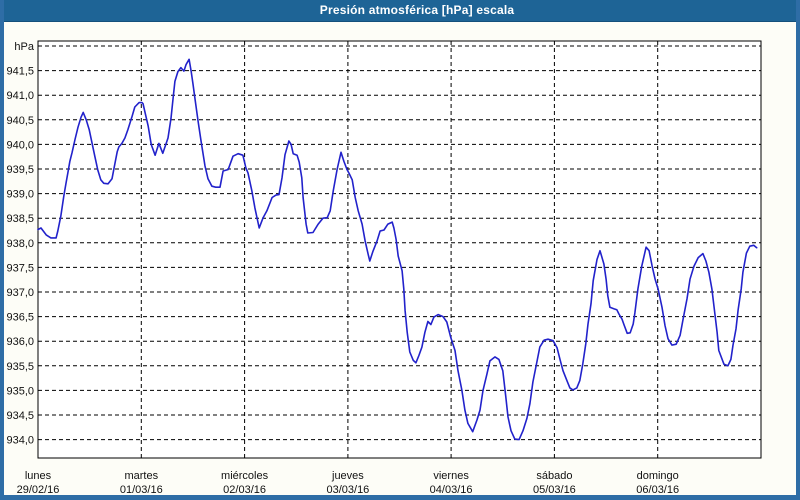  What do you see at coordinates (657, 490) in the screenshot?
I see `day-date-label: 06/03/16` at bounding box center [657, 490].